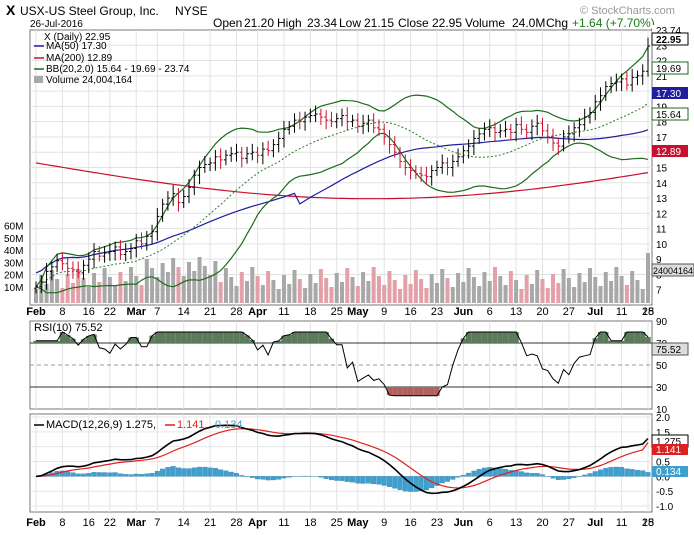 This screenshot has width=694, height=535. What do you see at coordinates (259, 23) in the screenshot?
I see `open-value: 21.20` at bounding box center [259, 23].